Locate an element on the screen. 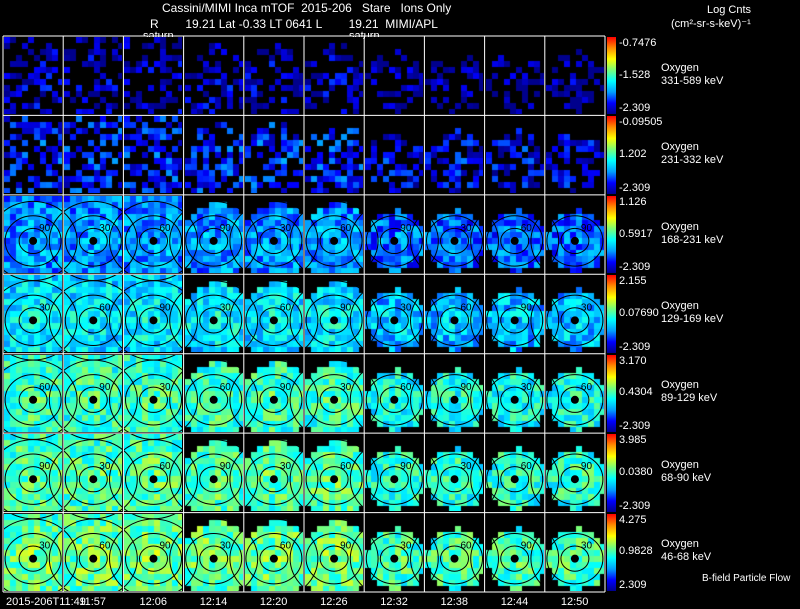  energy-range-label: 231-332 keV is located at coordinates (692, 160).